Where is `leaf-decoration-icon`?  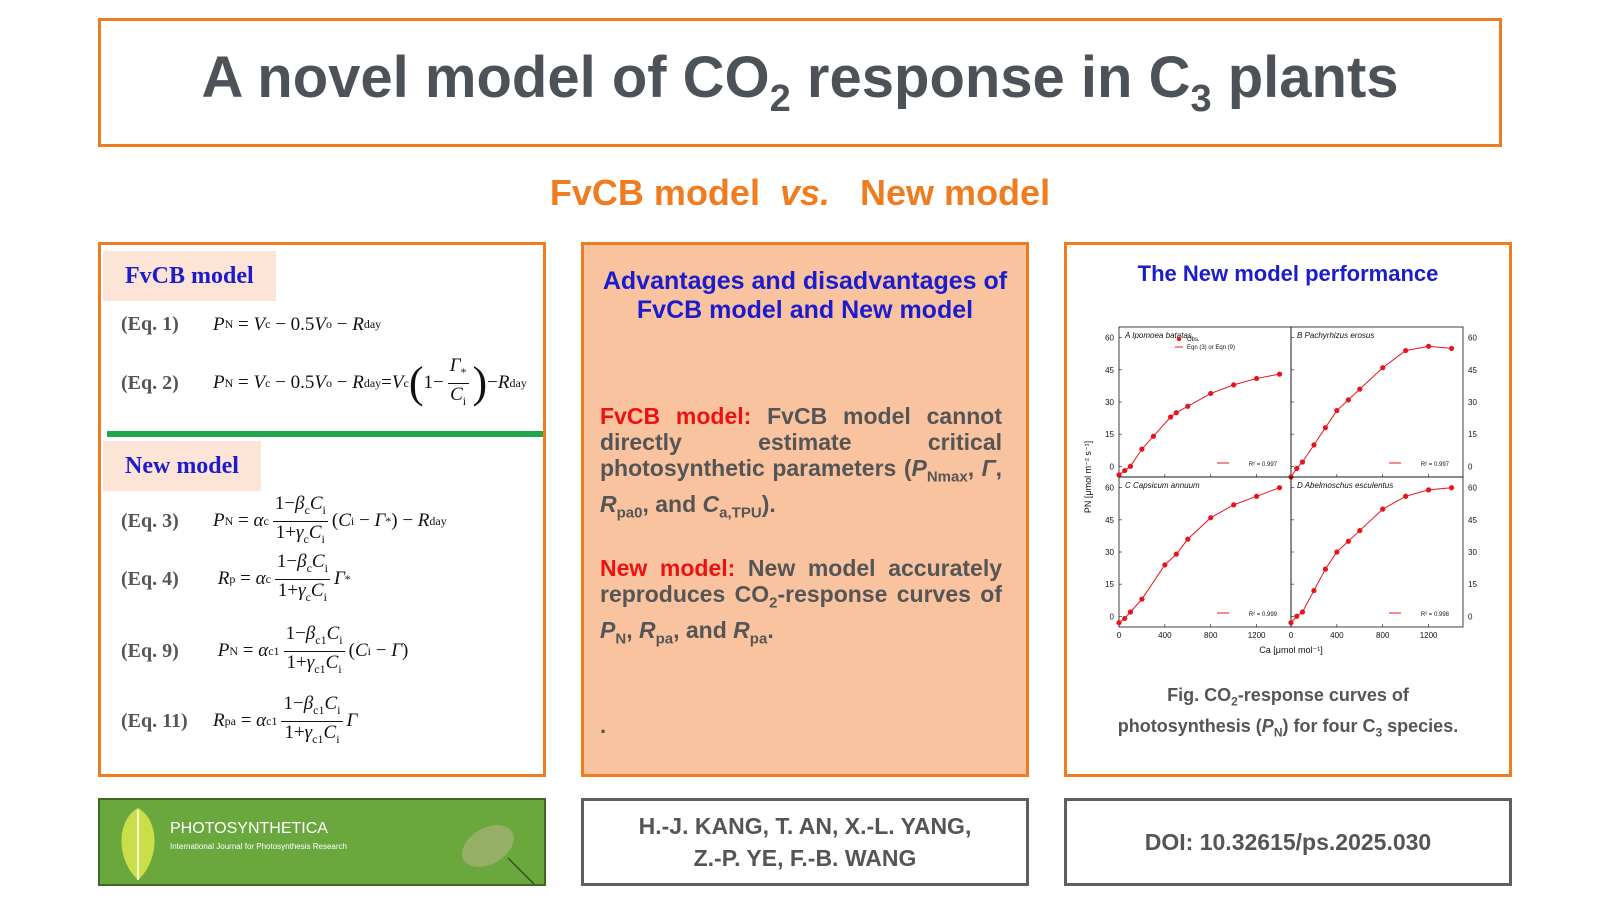 leaf-decoration-icon is located at coordinates (498, 854).